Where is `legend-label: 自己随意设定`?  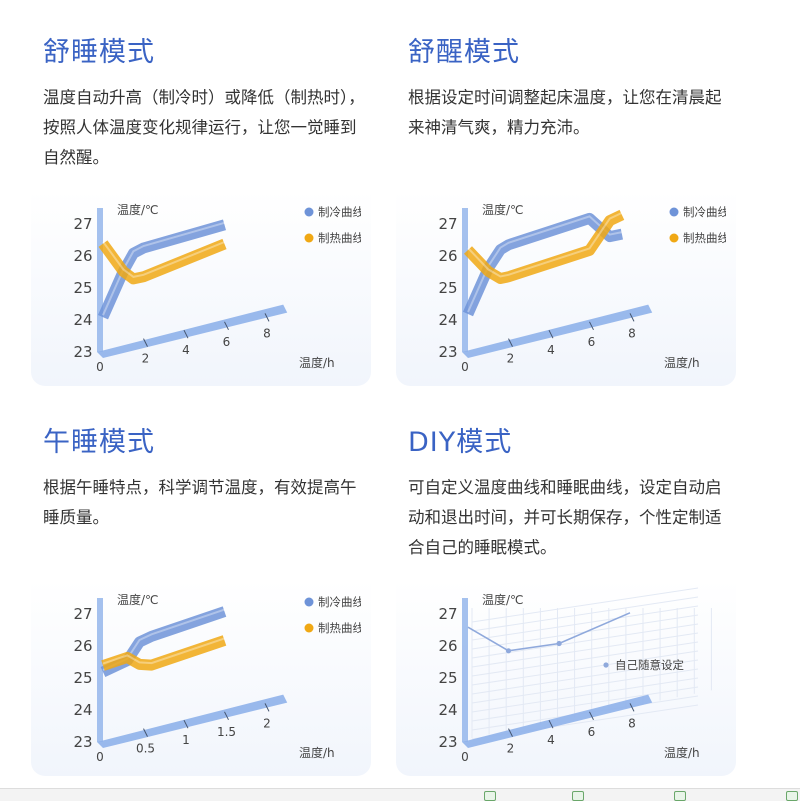 legend-label: 自己随意设定 is located at coordinates (649, 665).